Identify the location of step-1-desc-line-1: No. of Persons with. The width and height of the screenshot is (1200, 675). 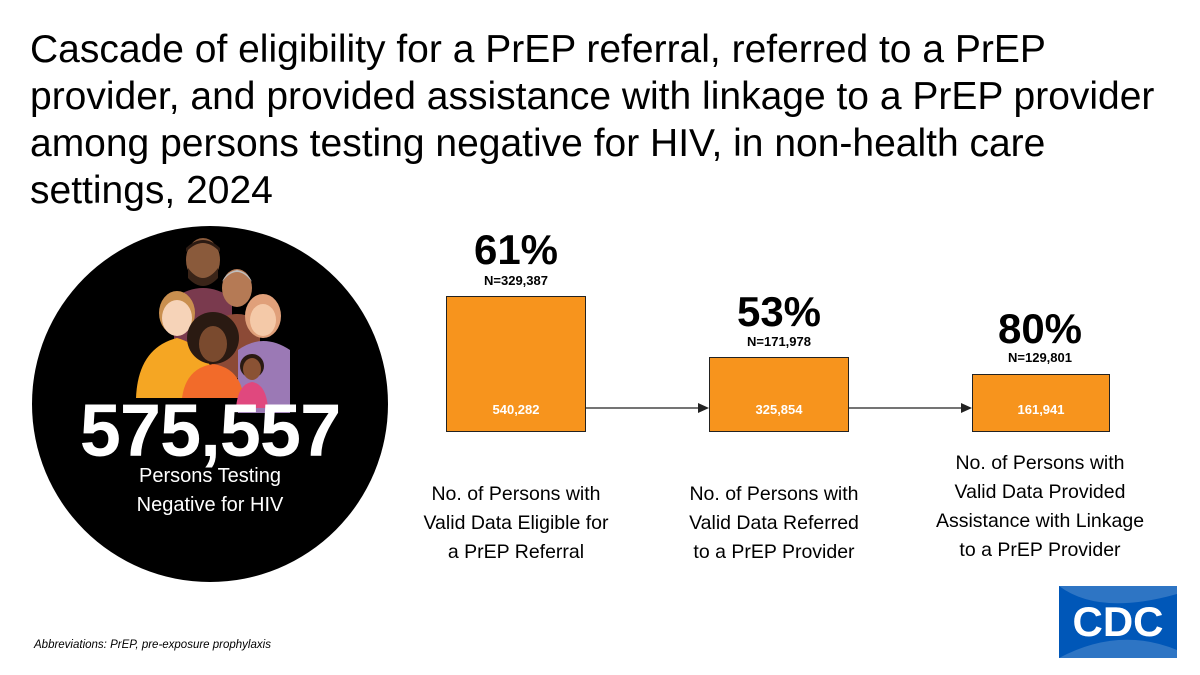
(516, 494).